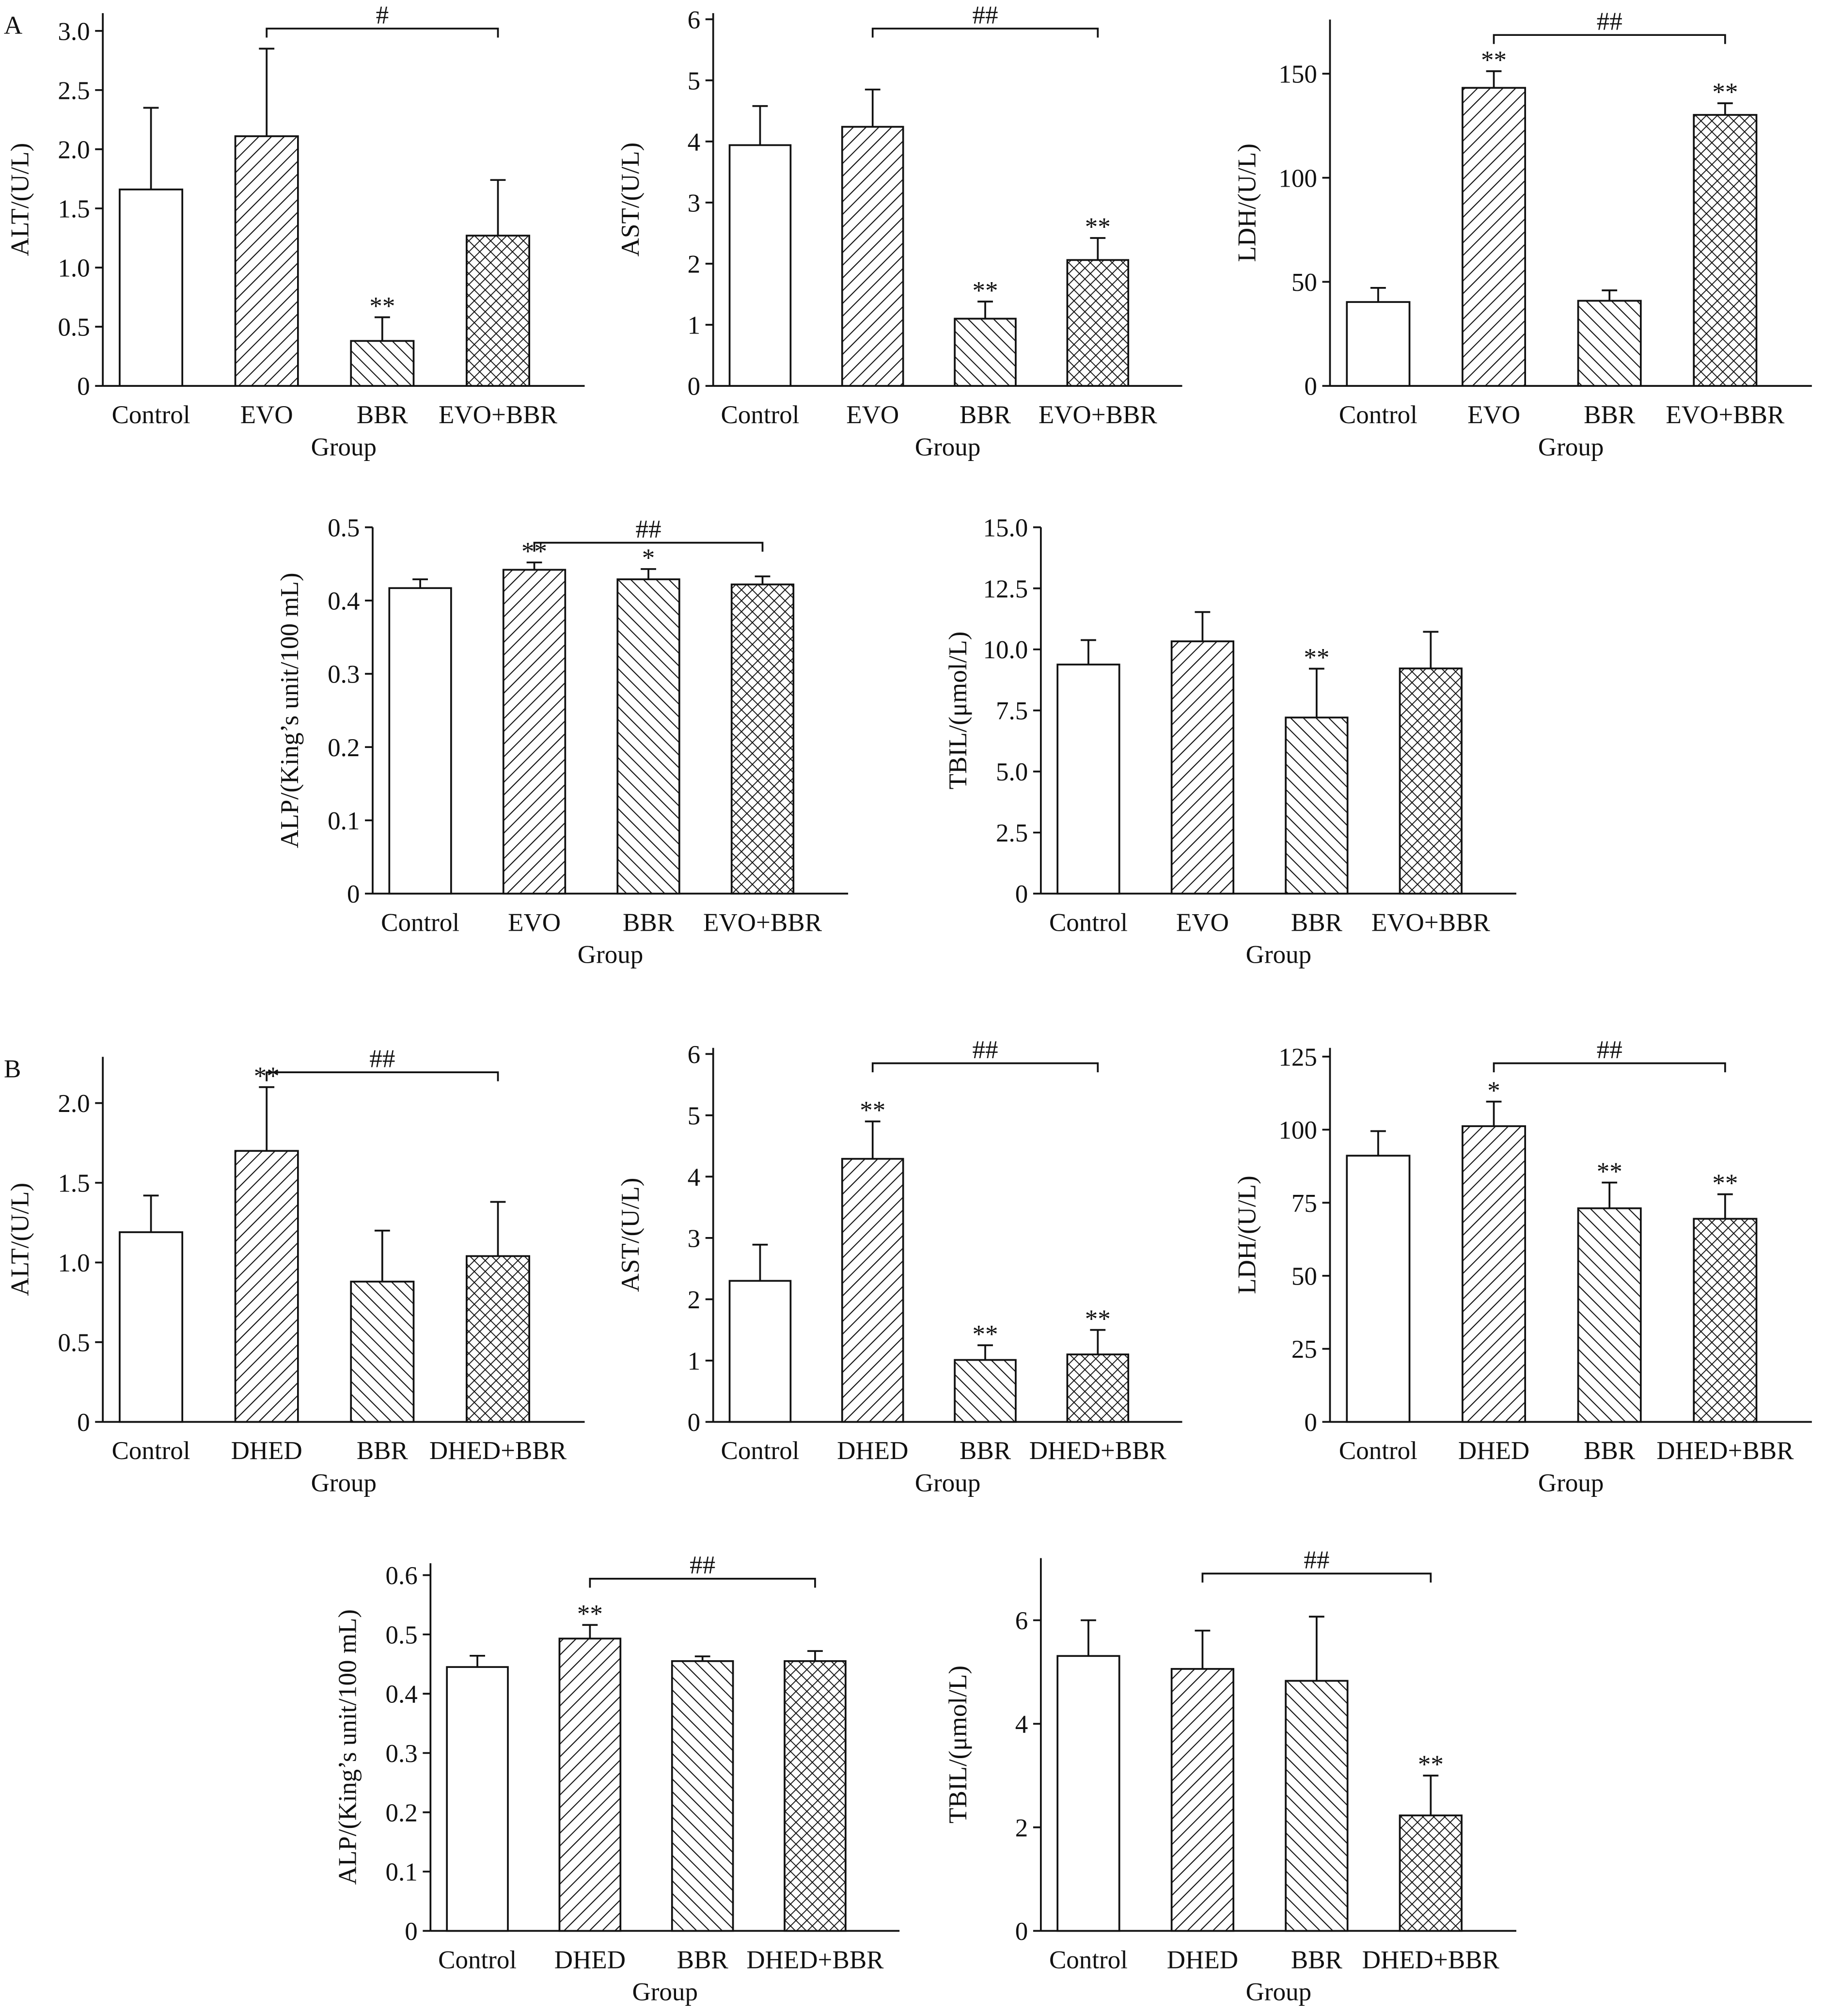 This screenshot has width=1826, height=2016. What do you see at coordinates (1297, 1057) in the screenshot?
I see `y-tick-label: 125` at bounding box center [1297, 1057].